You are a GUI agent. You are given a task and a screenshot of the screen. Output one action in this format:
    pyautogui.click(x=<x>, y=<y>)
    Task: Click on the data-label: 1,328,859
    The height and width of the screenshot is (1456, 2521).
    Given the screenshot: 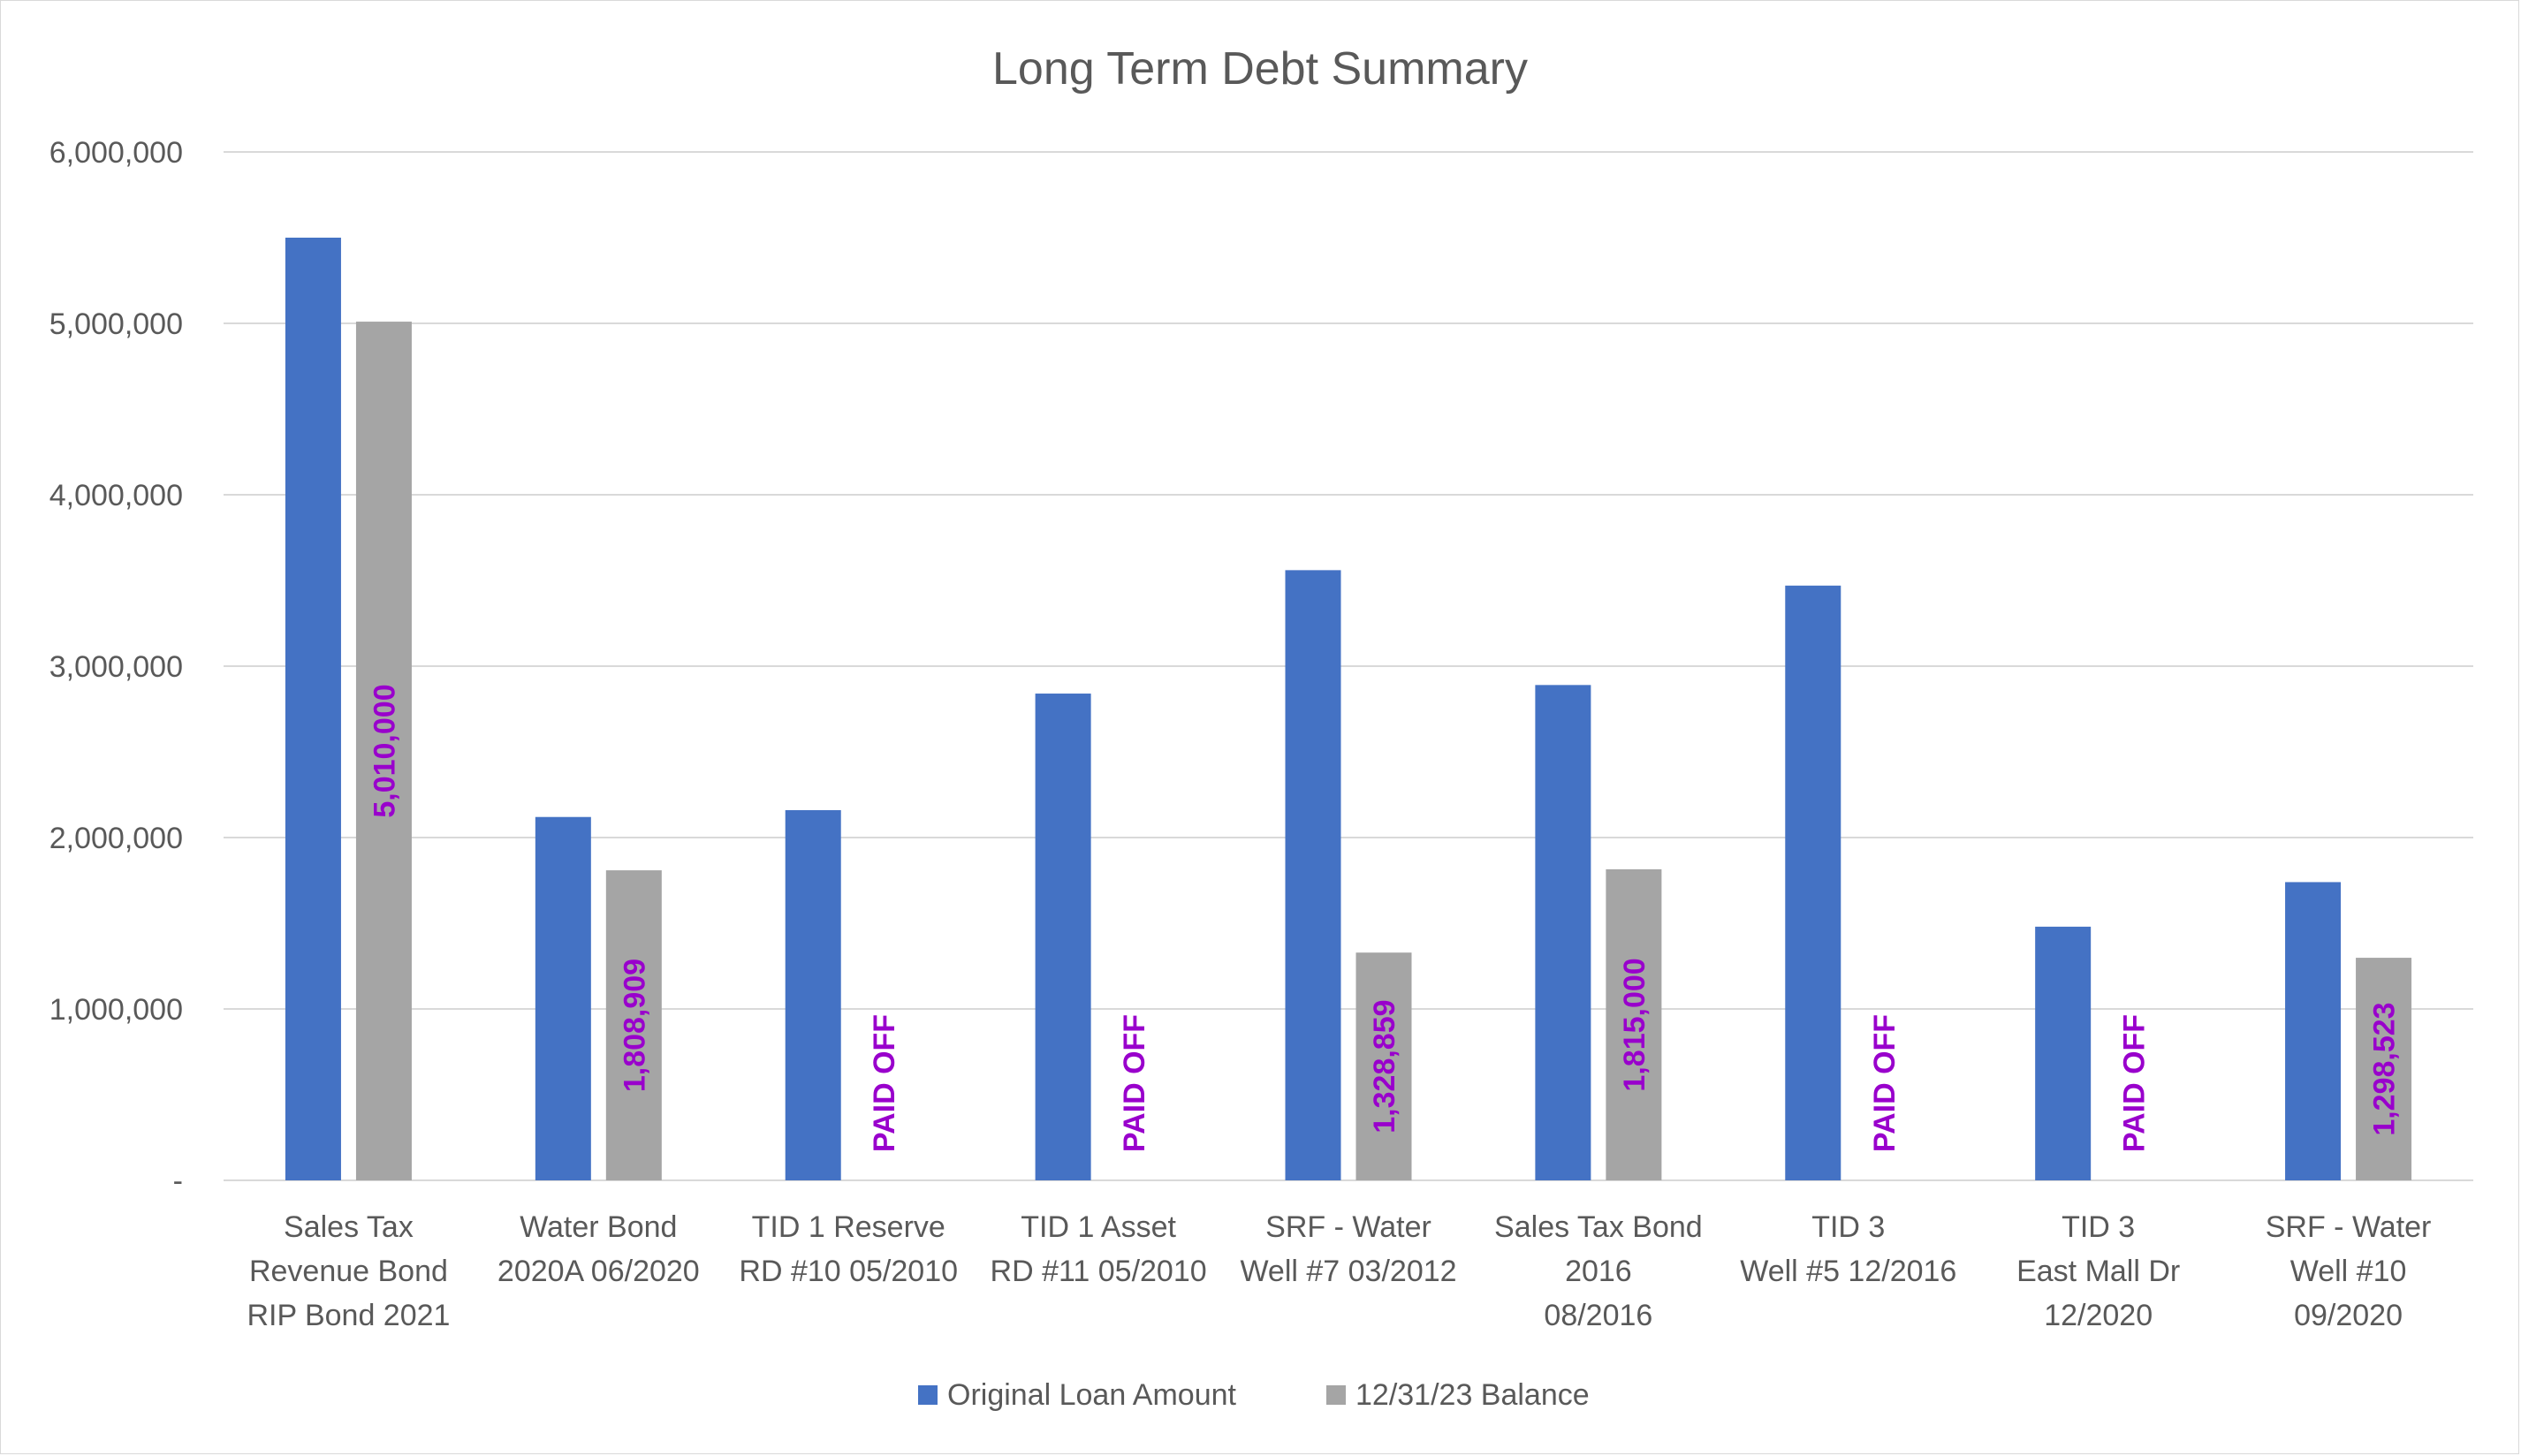 What is the action you would take?
    pyautogui.click(x=1384, y=1066)
    